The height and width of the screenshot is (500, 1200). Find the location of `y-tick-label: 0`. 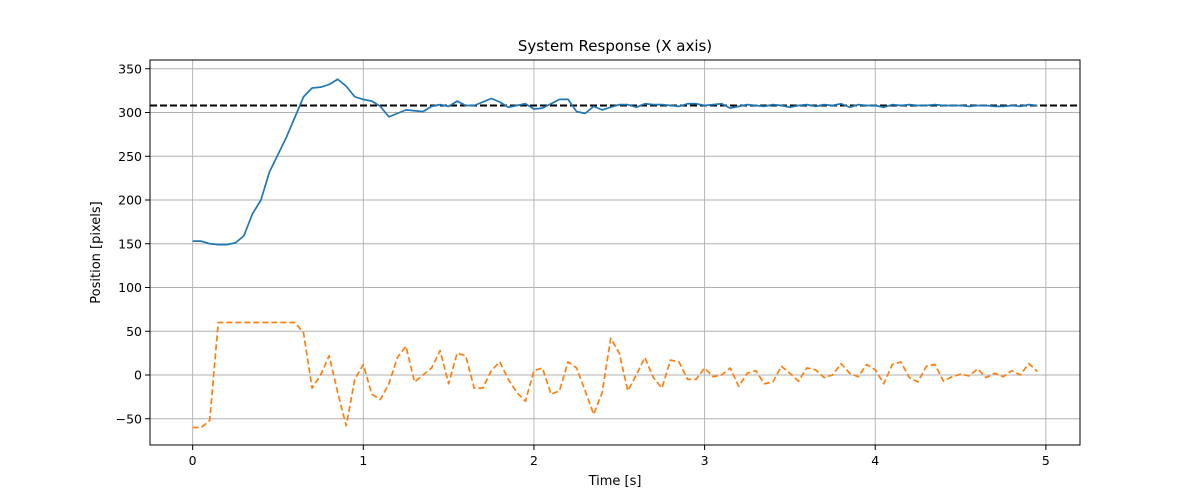

y-tick-label: 0 is located at coordinates (138, 375).